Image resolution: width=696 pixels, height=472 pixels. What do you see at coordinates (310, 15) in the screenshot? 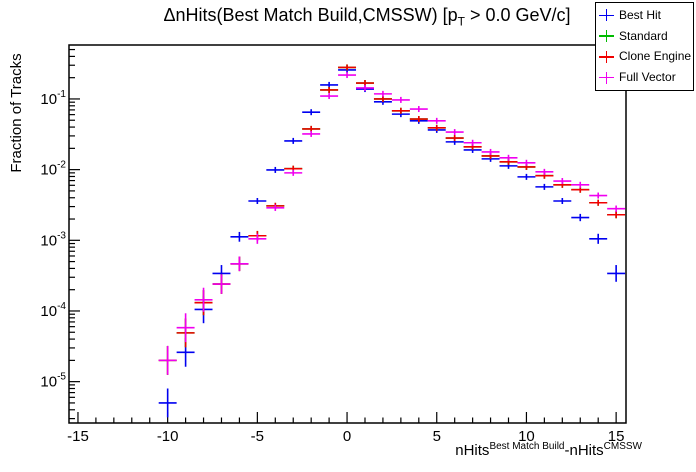
I see `title-text: ΔnHits(Best Match Build,CMSSW) [p` at bounding box center [310, 15].